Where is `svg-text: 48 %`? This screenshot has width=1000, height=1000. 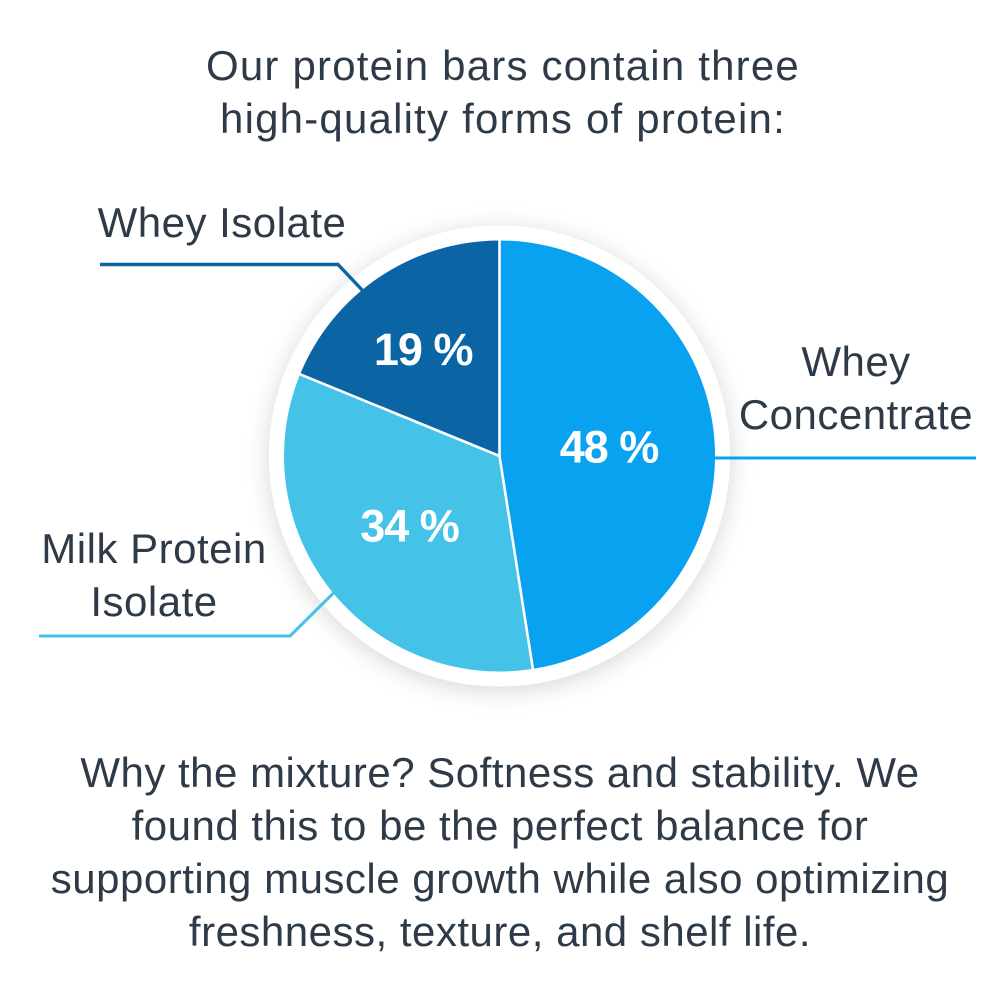
svg-text: 48 % is located at coordinates (609, 447).